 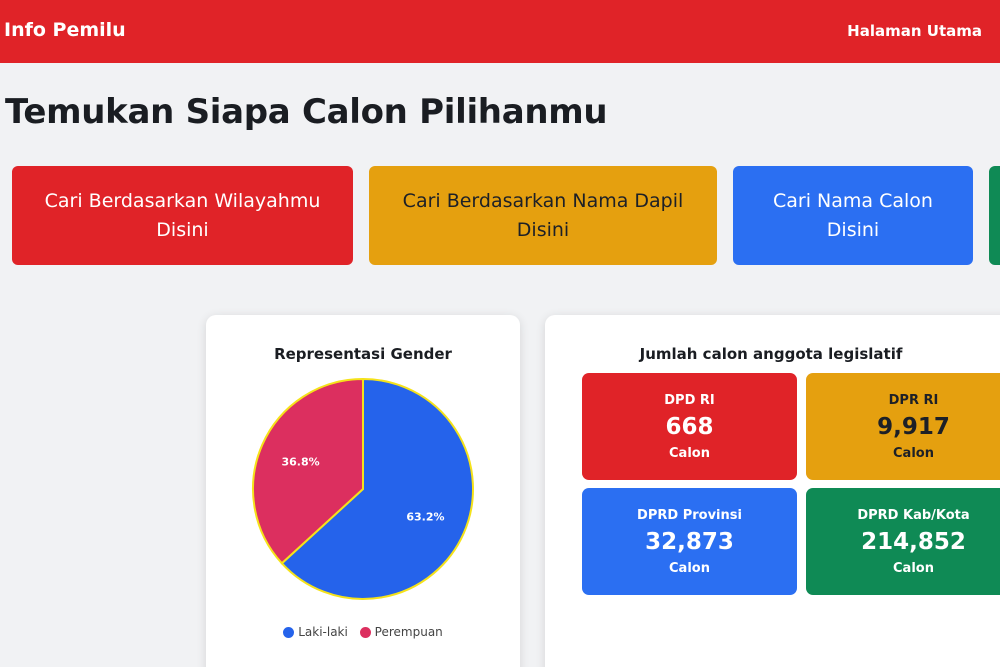 I want to click on stat-tile-dprd-kab-kota: DPRD Kab/Kota 214,852 Calon, so click(x=903, y=541).